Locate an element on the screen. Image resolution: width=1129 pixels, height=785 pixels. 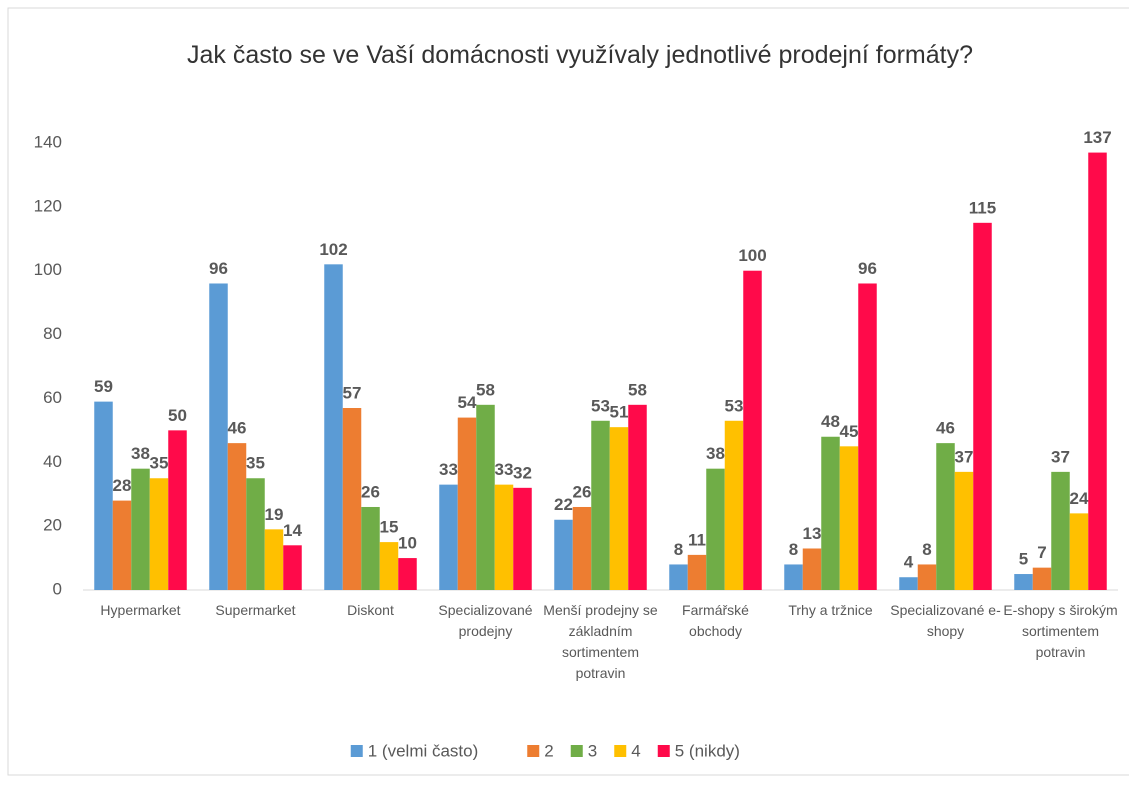
data-label: 50 is located at coordinates (177, 415).